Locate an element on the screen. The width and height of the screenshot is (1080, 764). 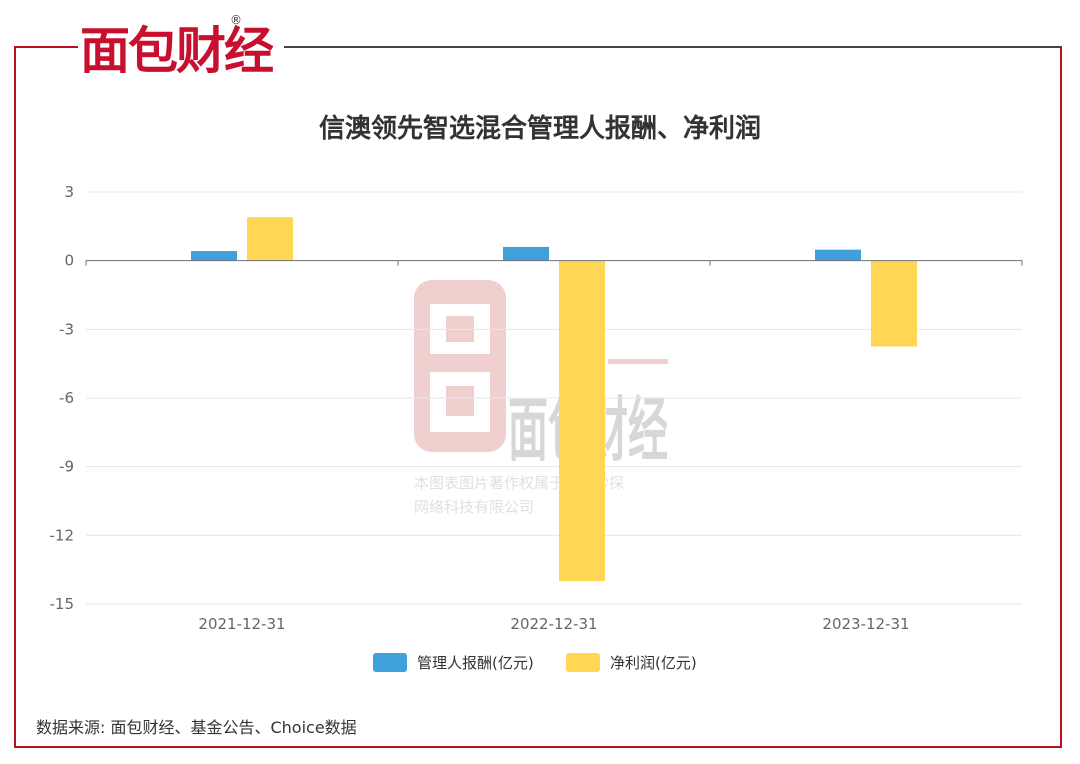
frame-top-accent is located at coordinates (46, 47).